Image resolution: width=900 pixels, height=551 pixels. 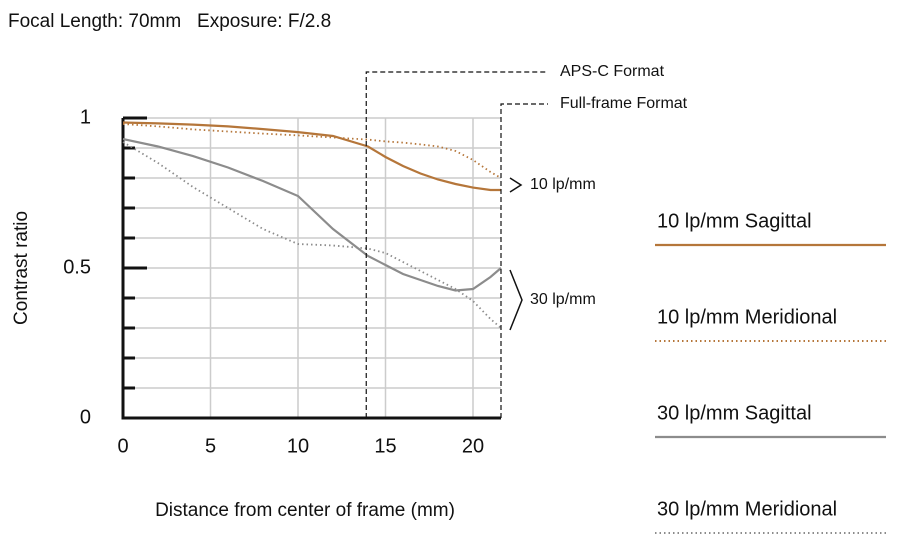 I want to click on y-tick-label: 0.5, so click(x=77, y=267).